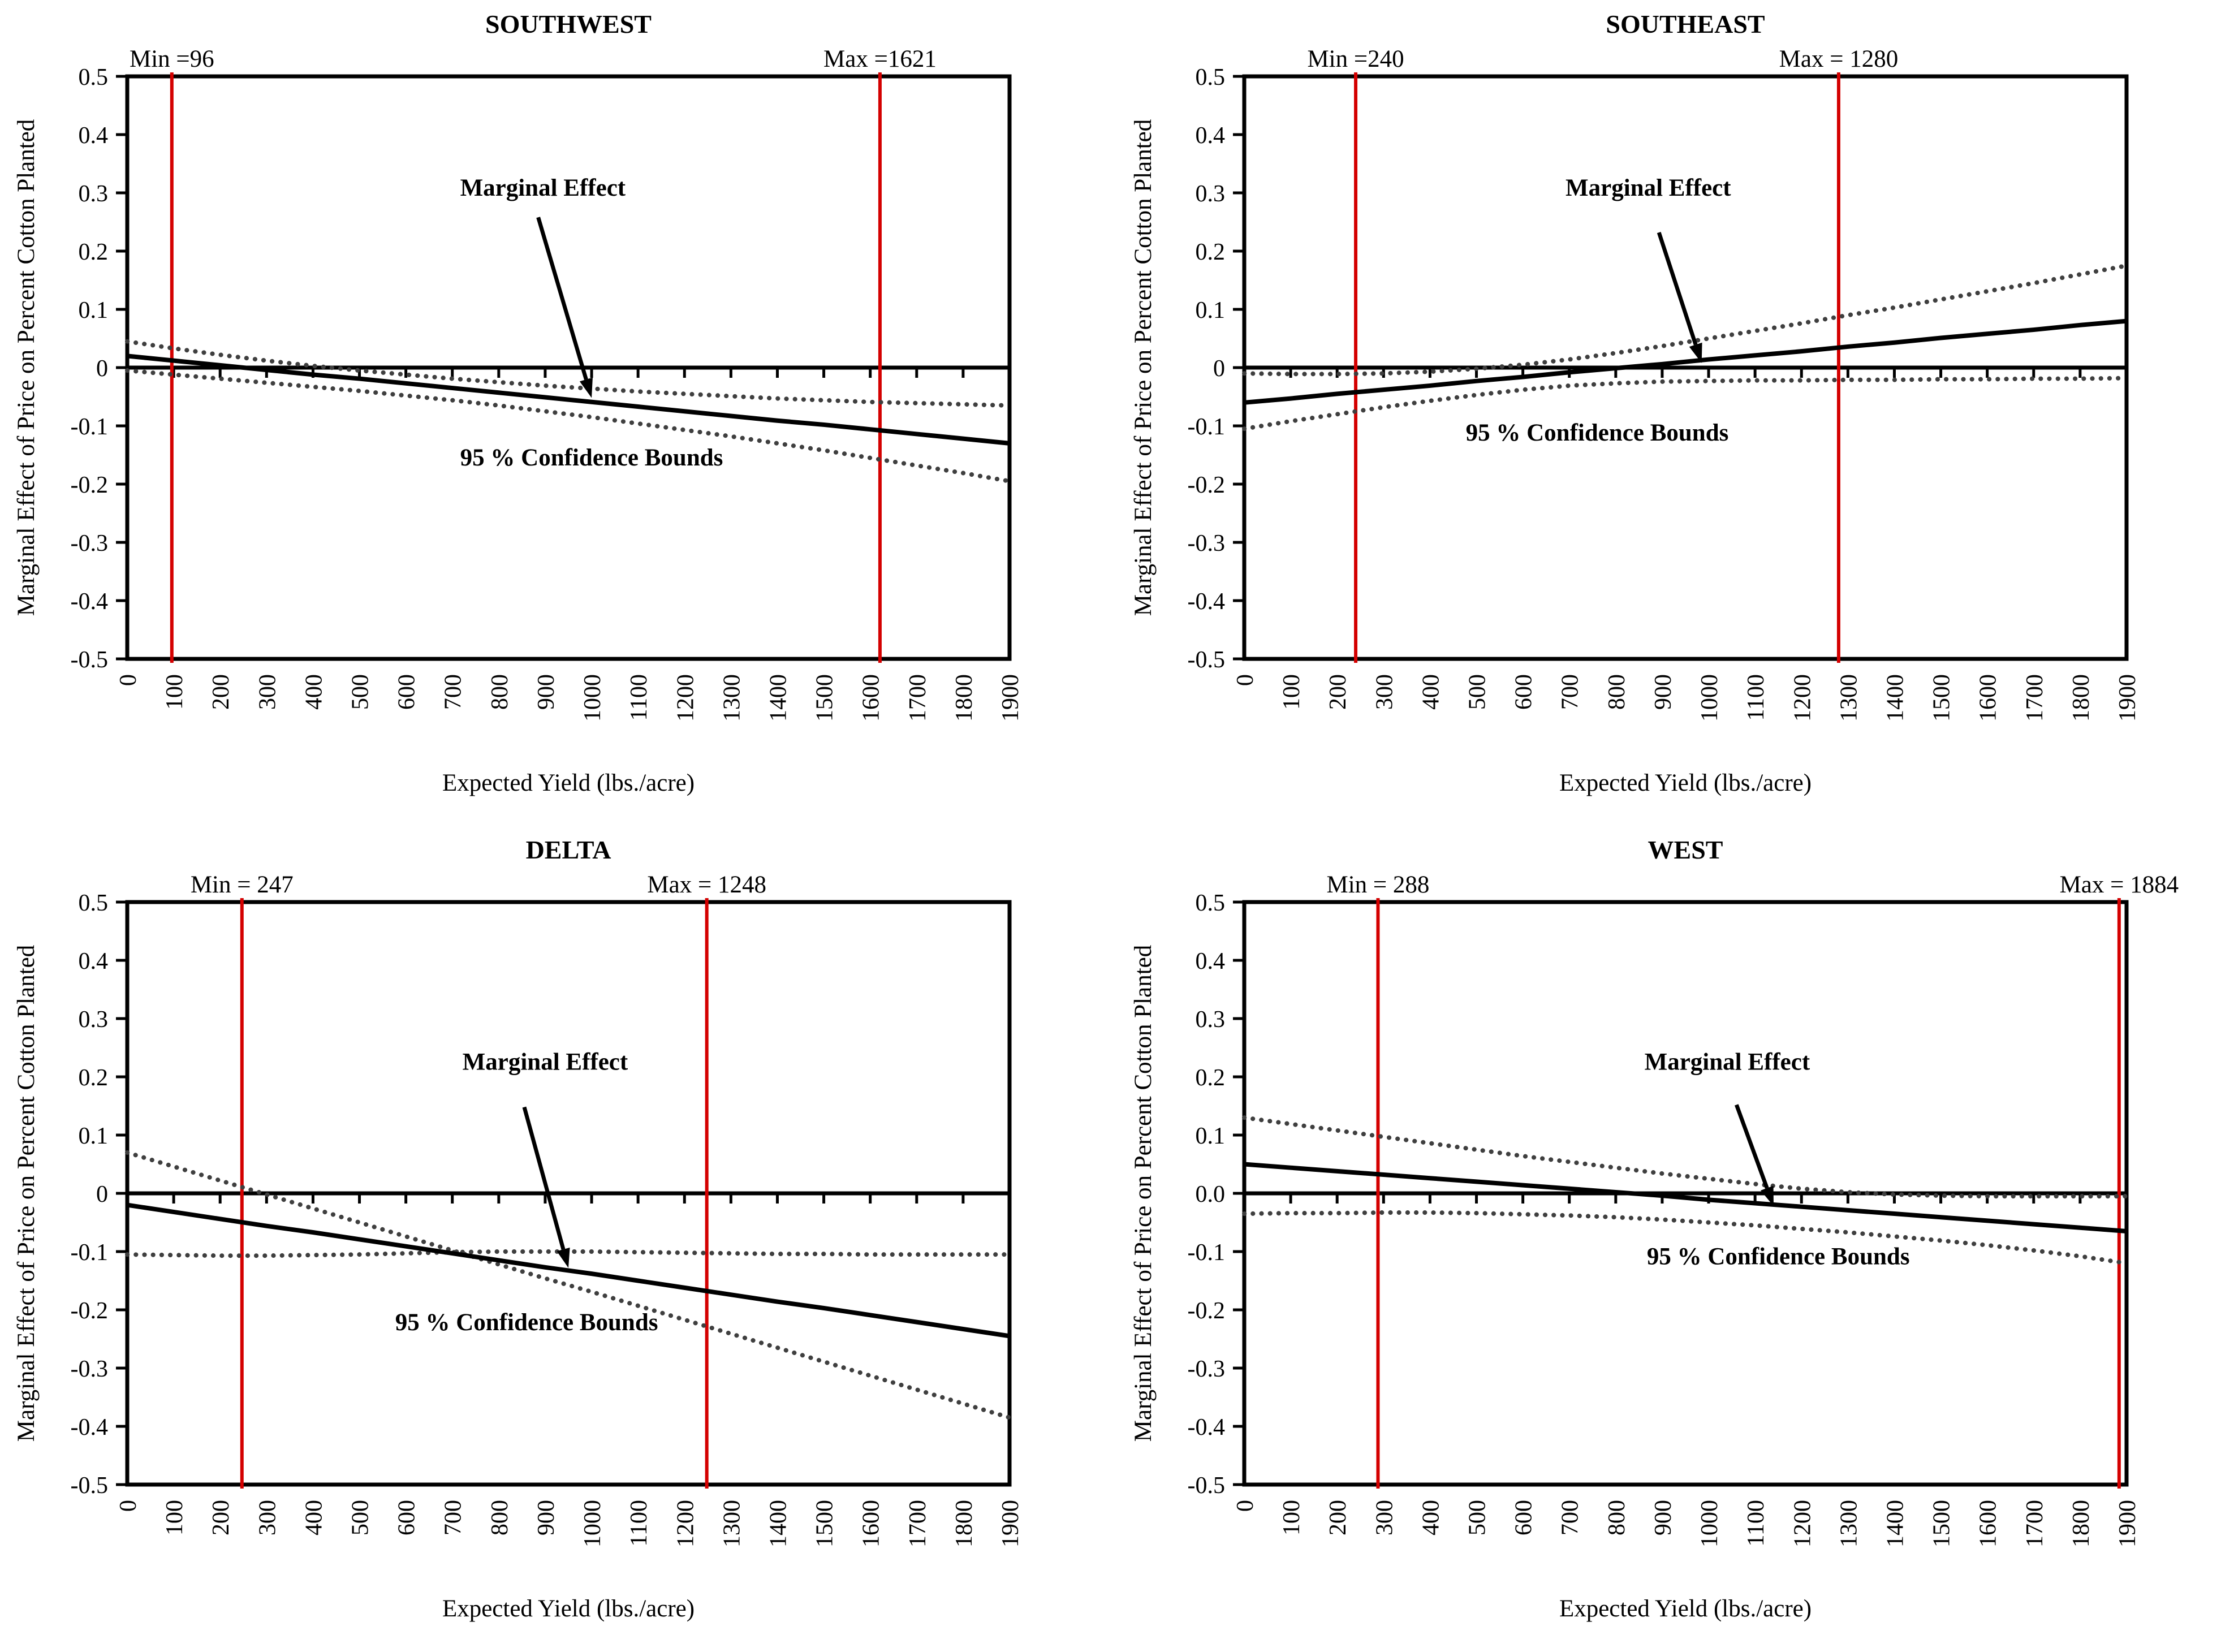 The height and width of the screenshot is (1652, 2234). I want to click on chart-title-southeast: SOUTHEAST, so click(1685, 24).